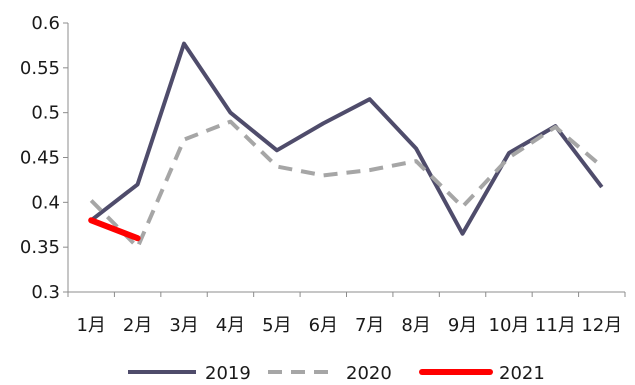 This screenshot has height=385, width=635. What do you see at coordinates (114, 229) in the screenshot?
I see `series-line-2021` at bounding box center [114, 229].